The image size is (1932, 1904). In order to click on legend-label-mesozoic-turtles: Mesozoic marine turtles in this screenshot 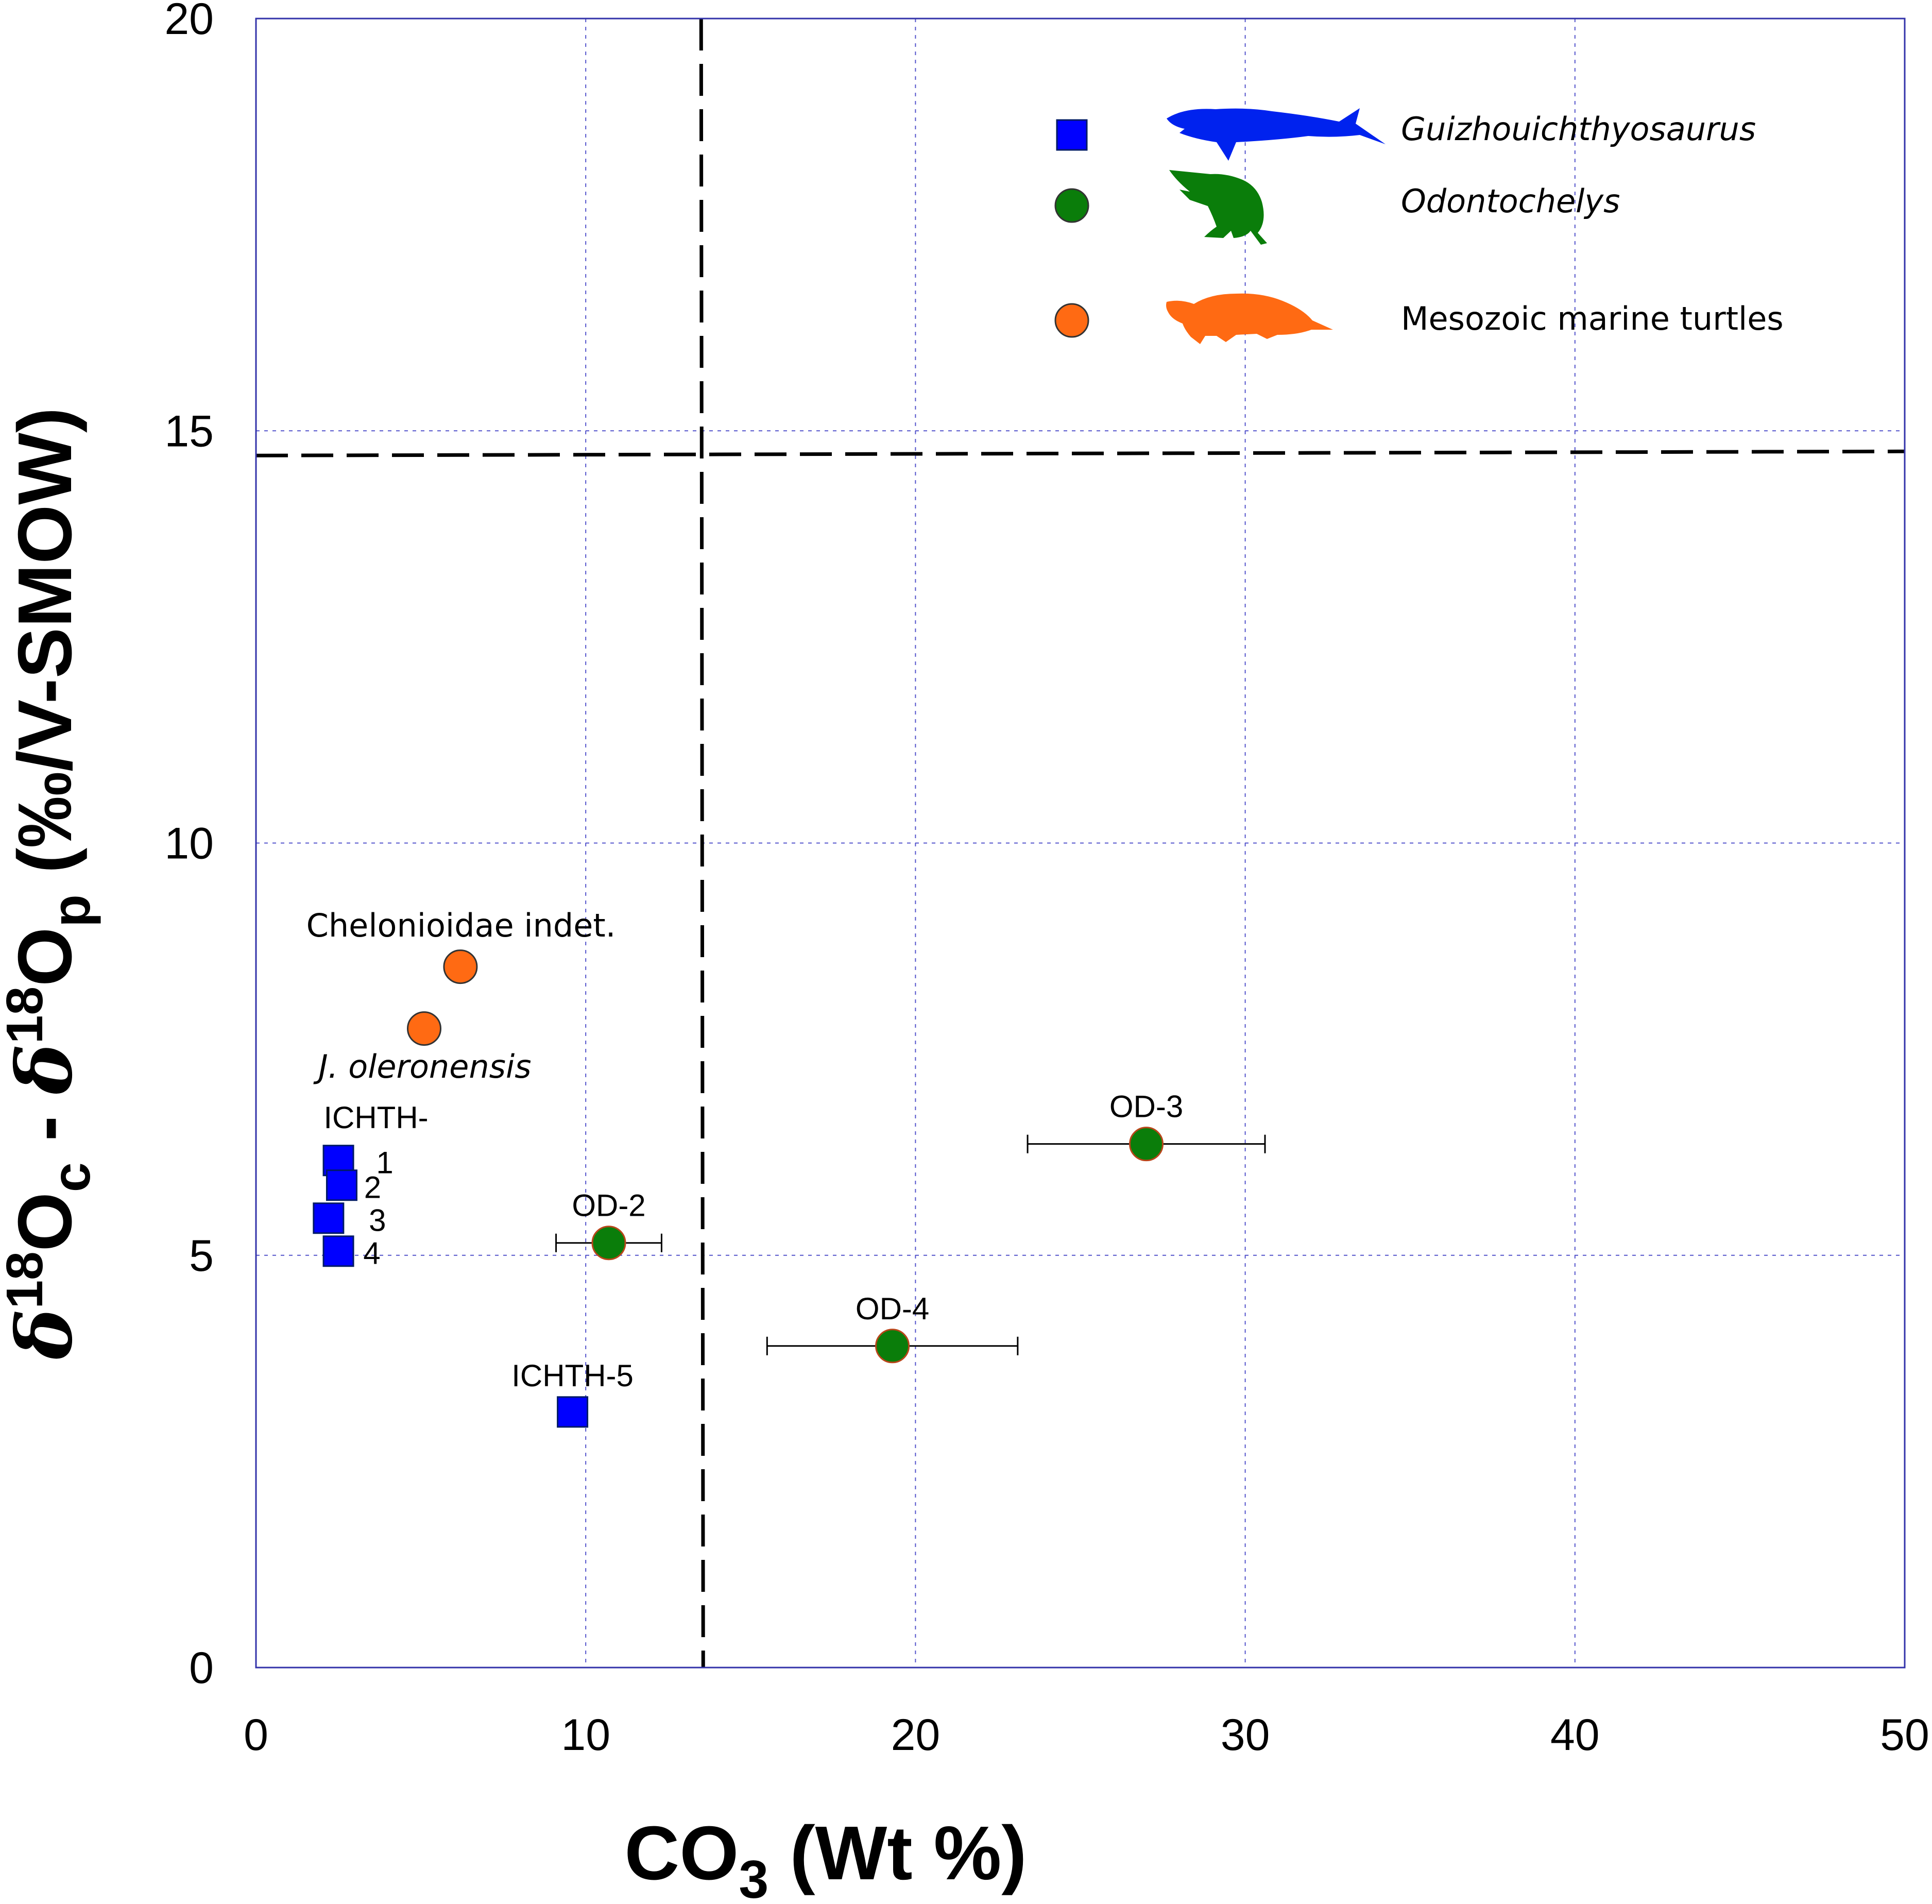, I will do `click(1592, 318)`.